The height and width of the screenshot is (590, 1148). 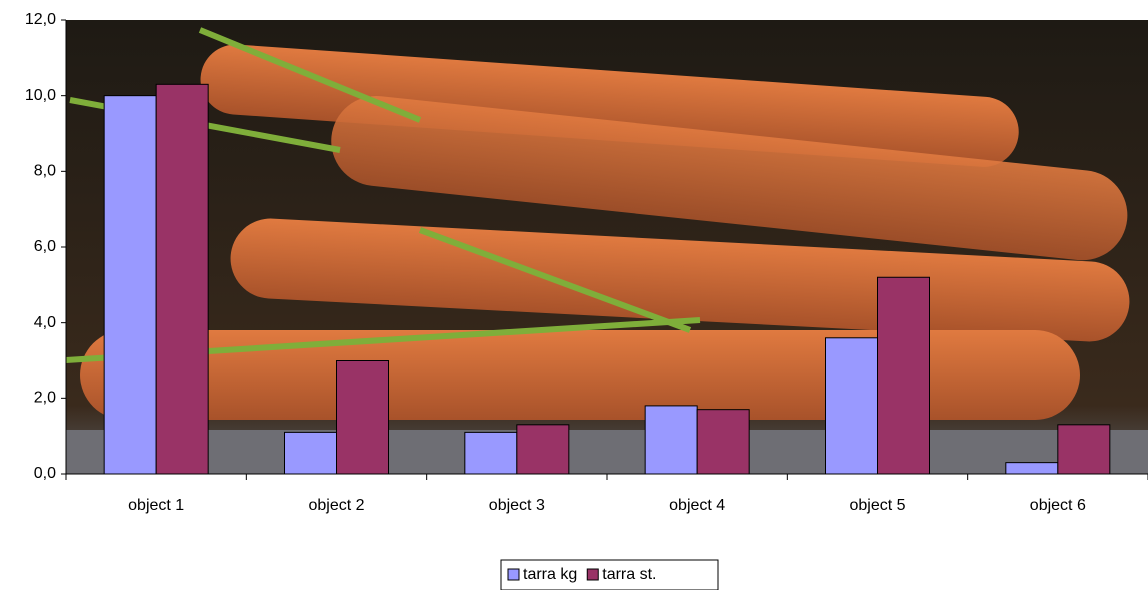 I want to click on legend, so click(x=609, y=574).